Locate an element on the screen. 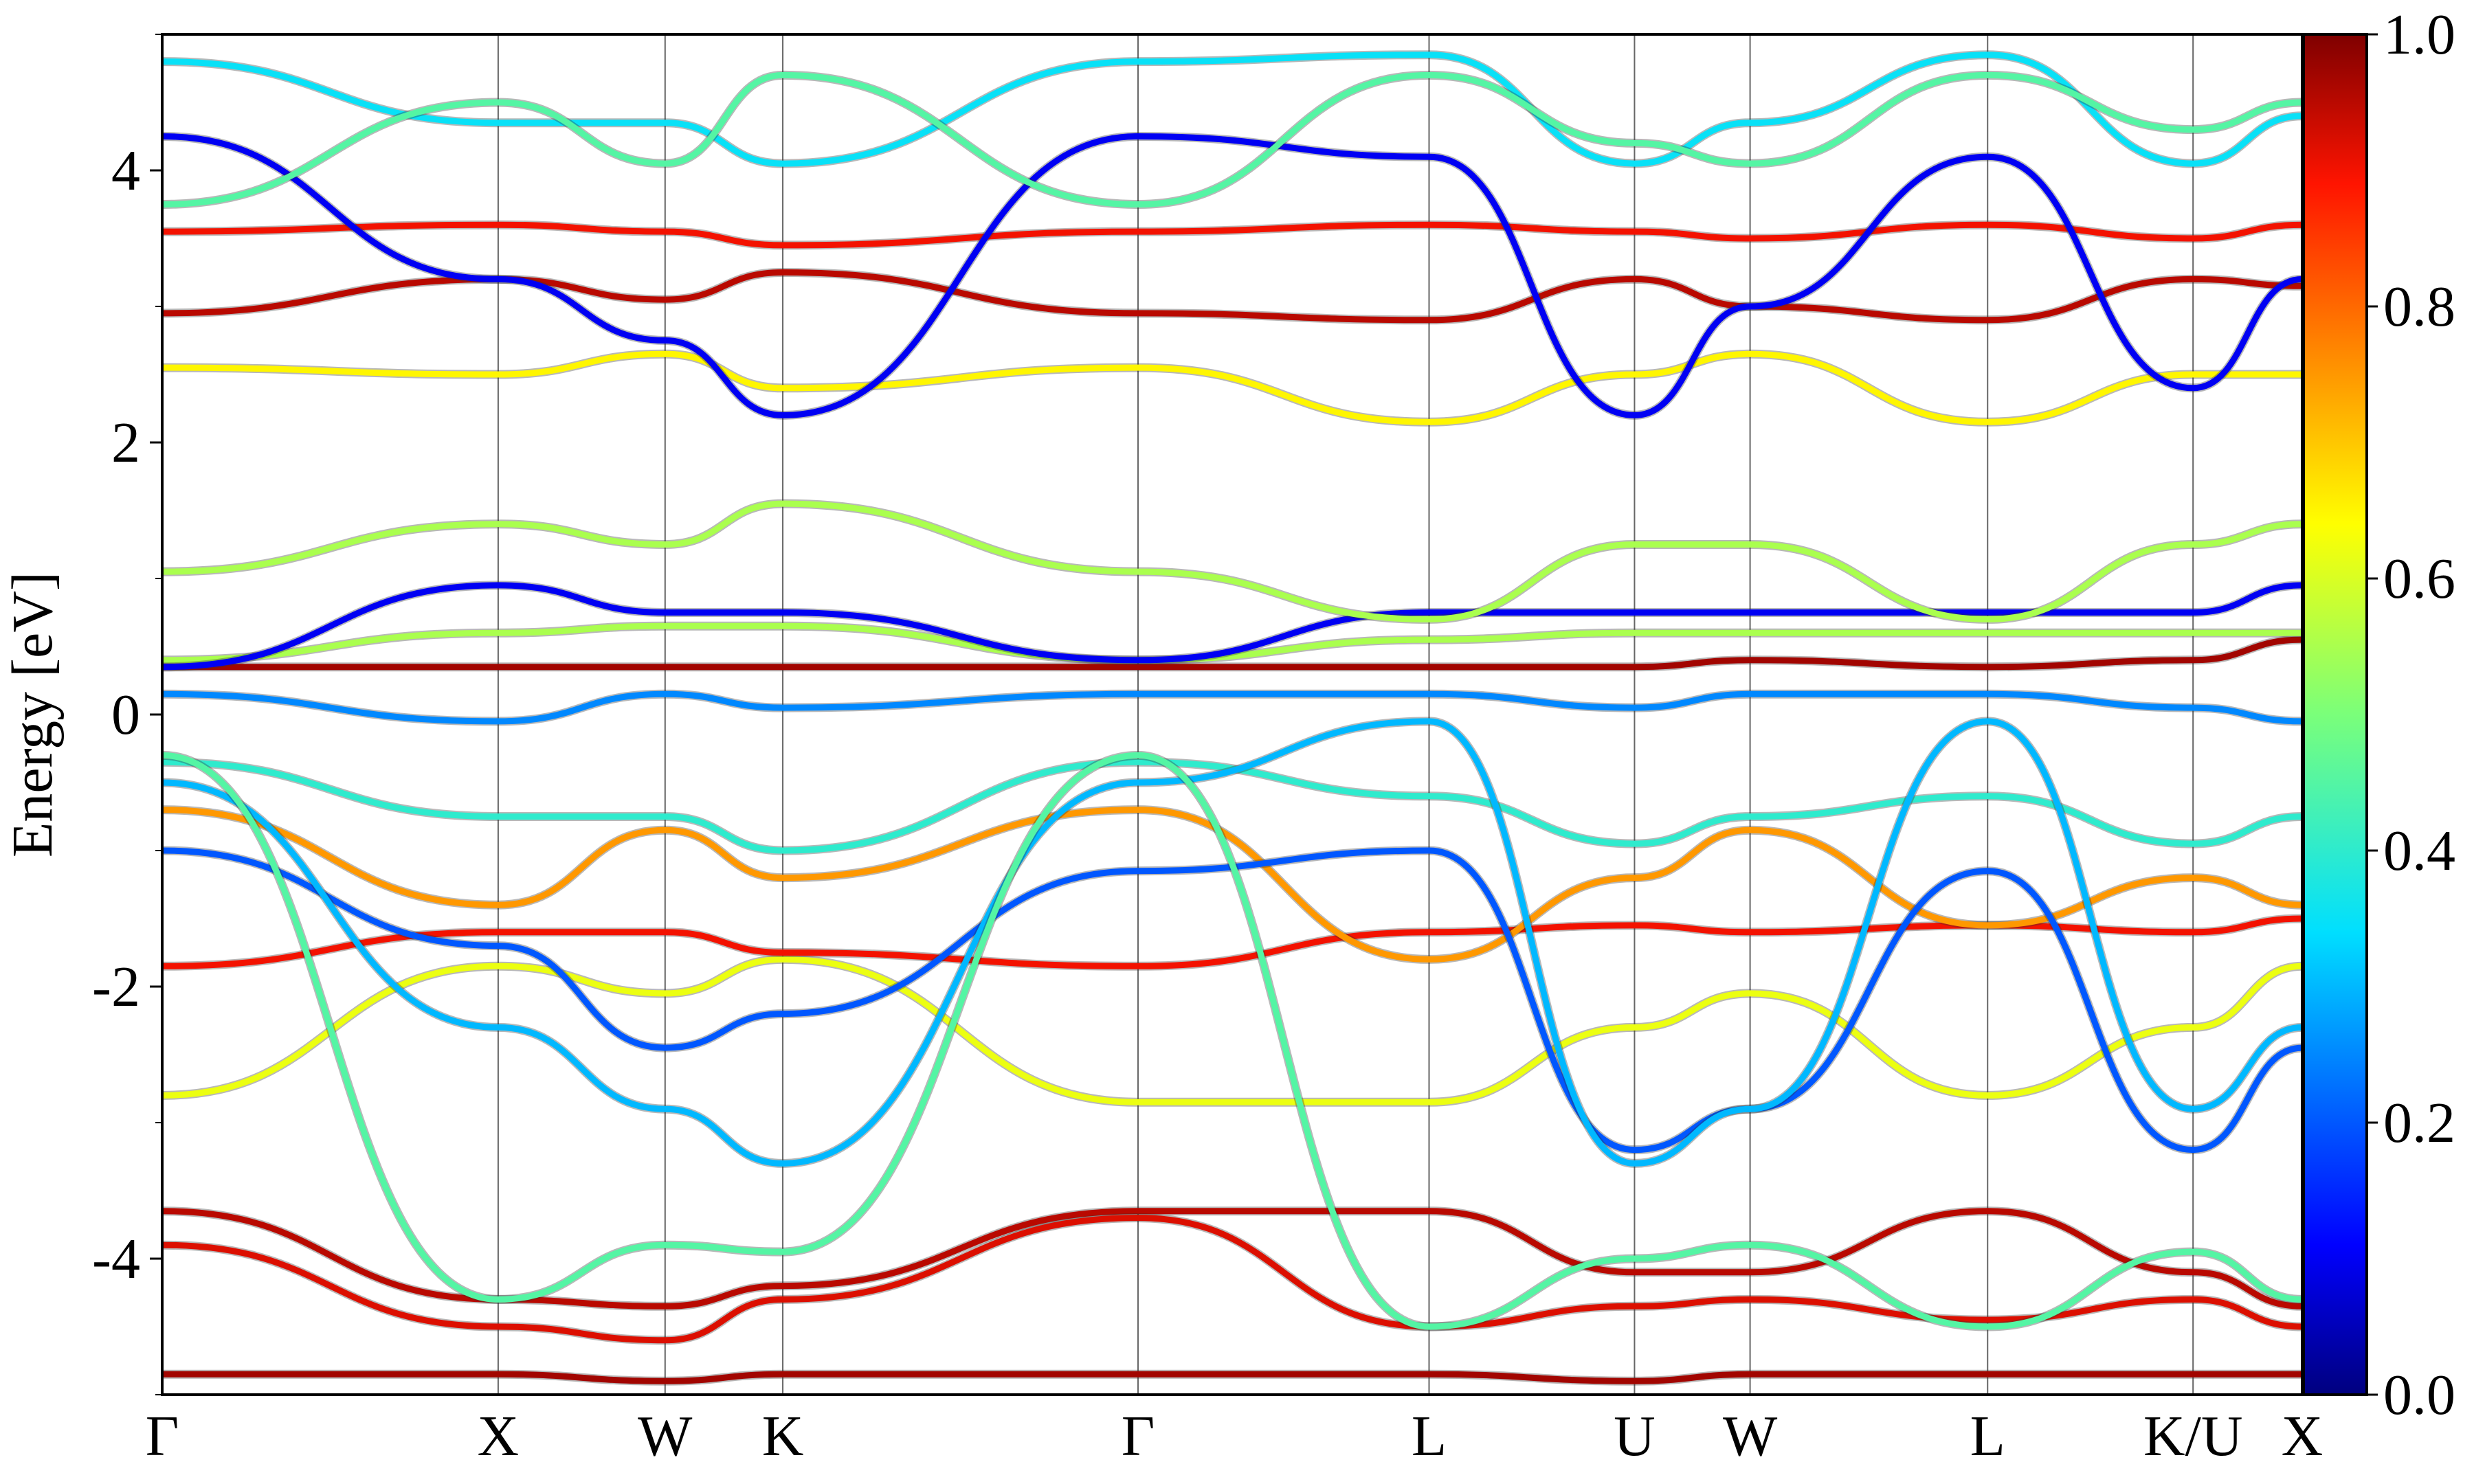  x-tick-label-0: Γ is located at coordinates (162, 1436).